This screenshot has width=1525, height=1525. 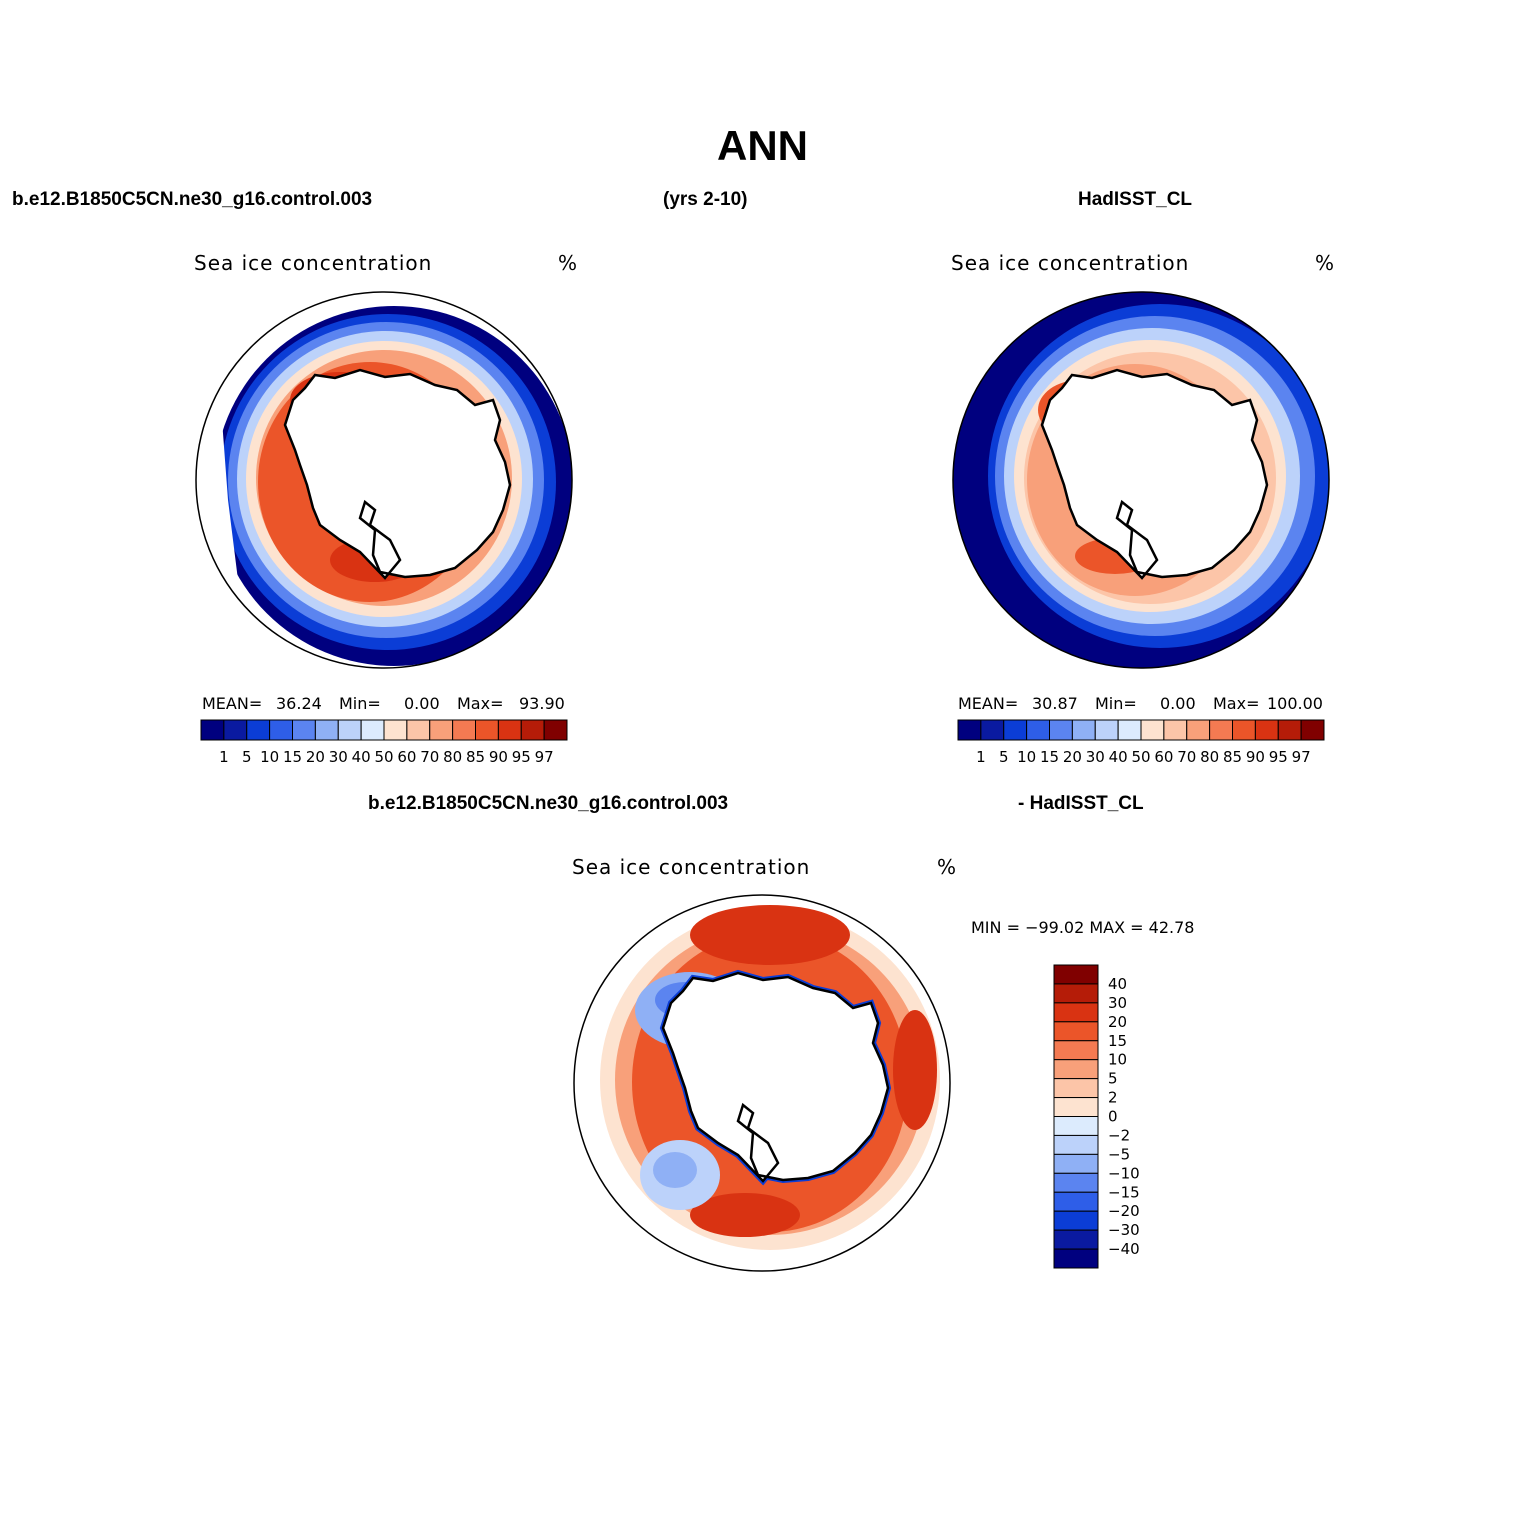 I want to click on model-map, so click(x=384, y=480).